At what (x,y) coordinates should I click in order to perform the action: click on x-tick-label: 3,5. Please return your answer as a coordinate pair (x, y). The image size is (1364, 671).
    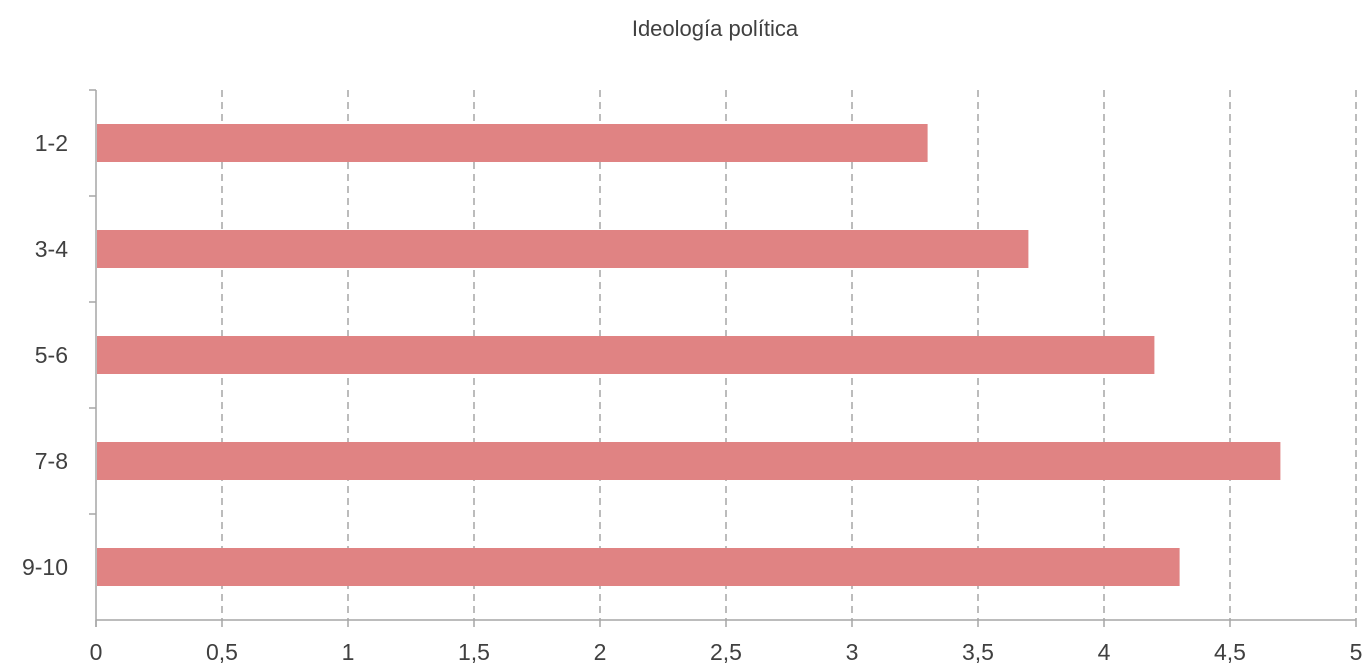
    Looking at the image, I should click on (978, 652).